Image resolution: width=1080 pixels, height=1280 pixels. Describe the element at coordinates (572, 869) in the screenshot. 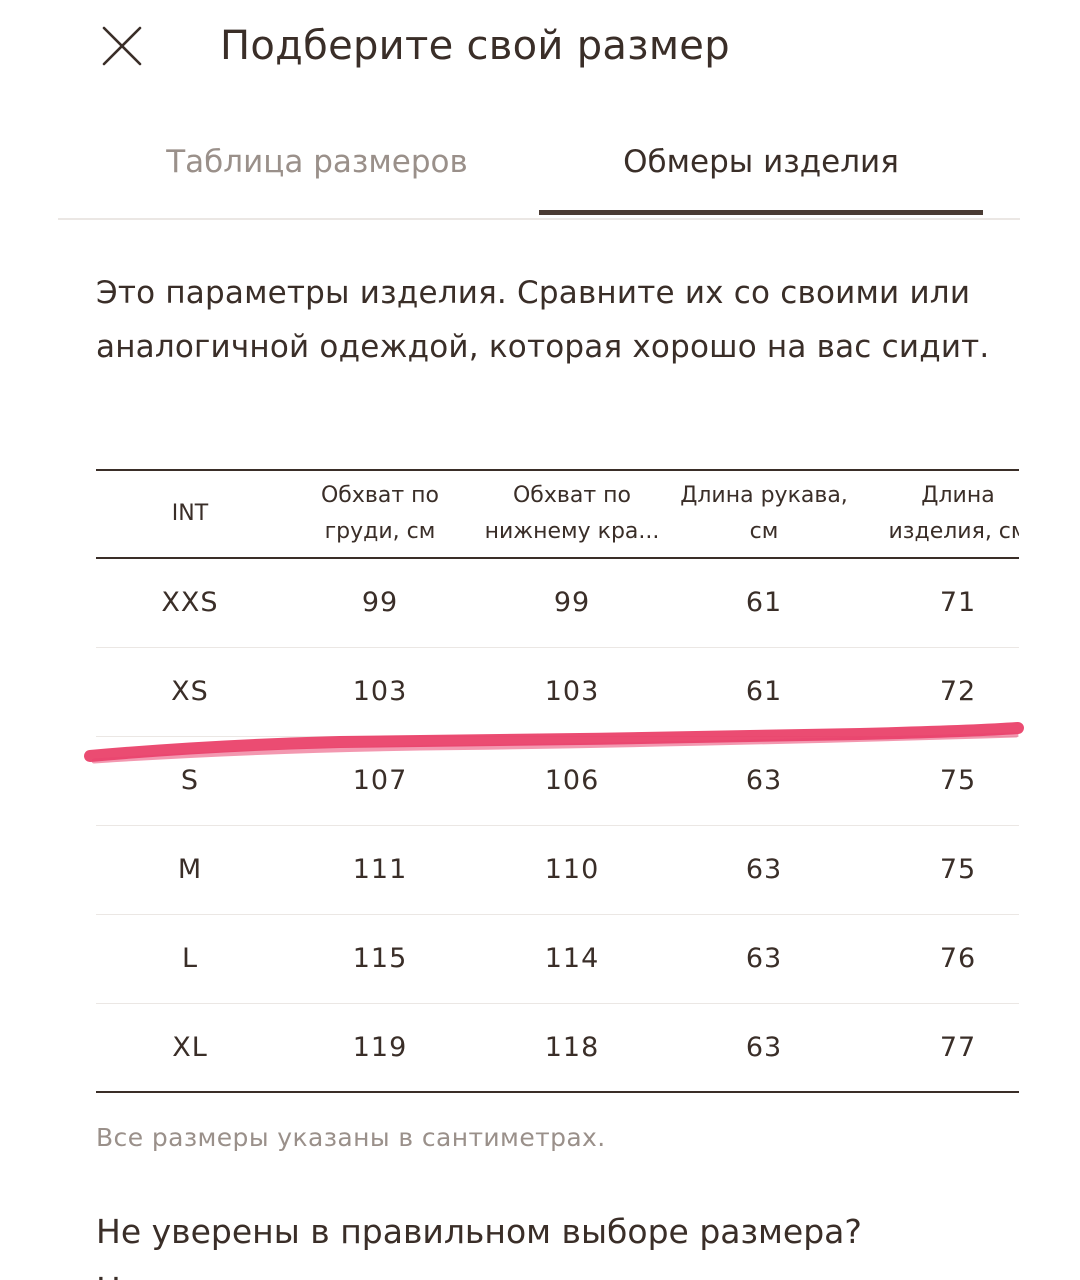

I see `cell-hem: 110` at that location.